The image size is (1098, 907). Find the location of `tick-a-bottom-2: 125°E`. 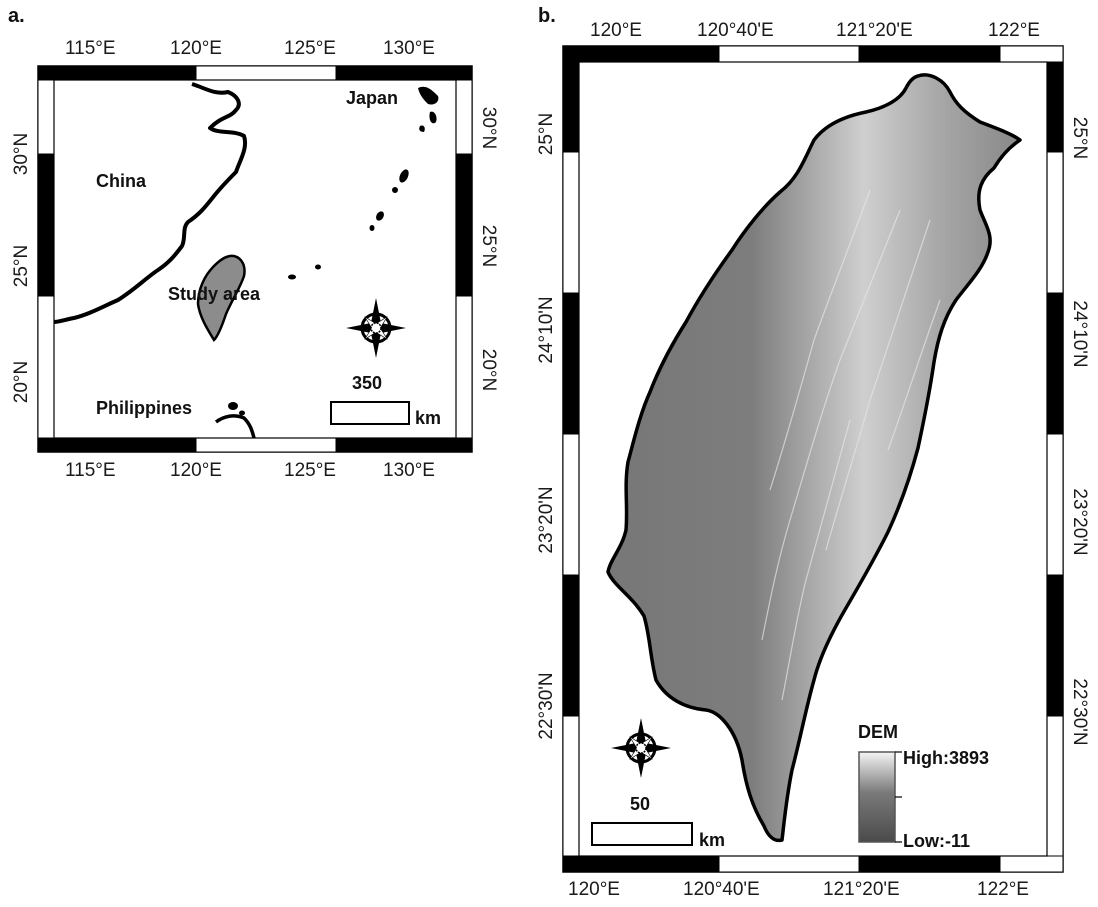

tick-a-bottom-2: 125°E is located at coordinates (310, 470).